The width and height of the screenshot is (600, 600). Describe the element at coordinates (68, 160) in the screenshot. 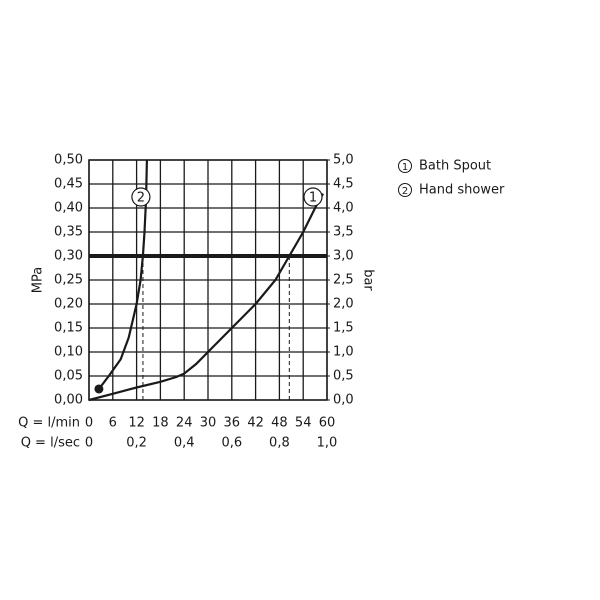

I see `y-tick-label: 0,50` at that location.